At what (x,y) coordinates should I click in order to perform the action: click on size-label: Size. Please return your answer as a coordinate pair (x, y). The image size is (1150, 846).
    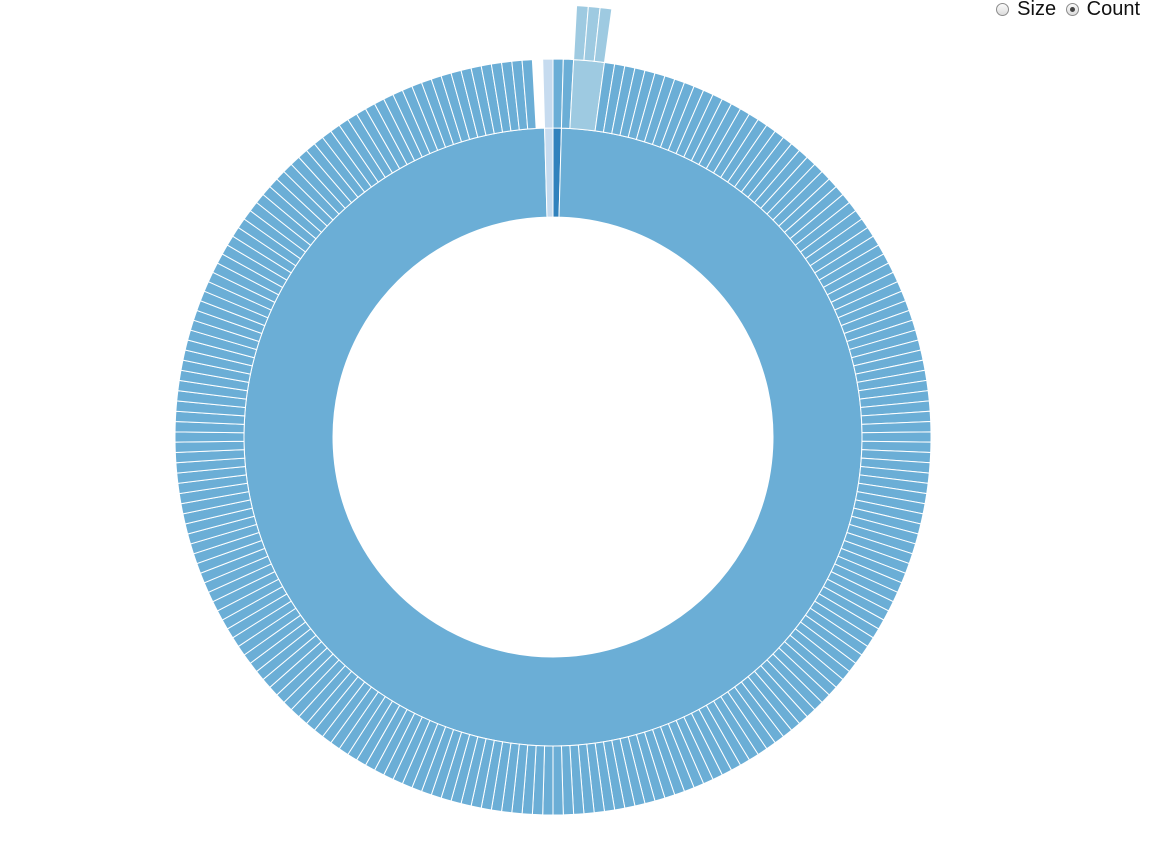
    Looking at the image, I should click on (1037, 10).